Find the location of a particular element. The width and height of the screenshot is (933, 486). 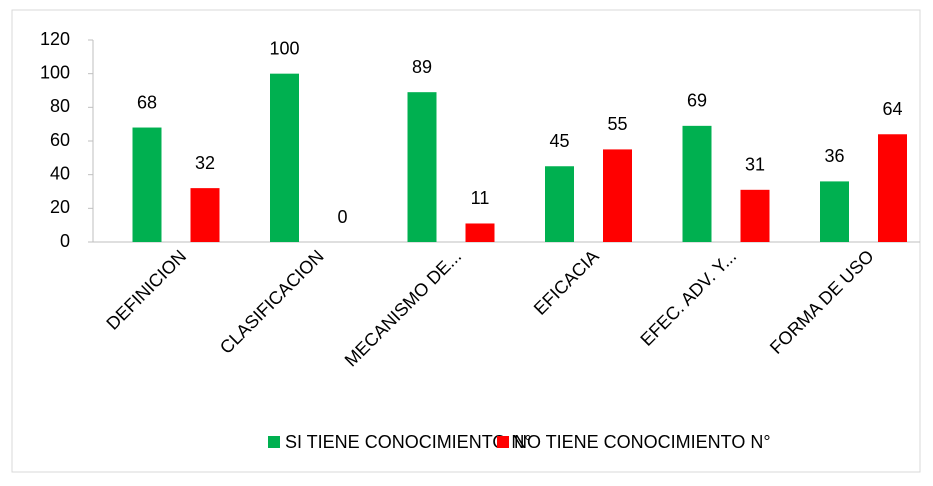

data-label: 68 is located at coordinates (147, 102).